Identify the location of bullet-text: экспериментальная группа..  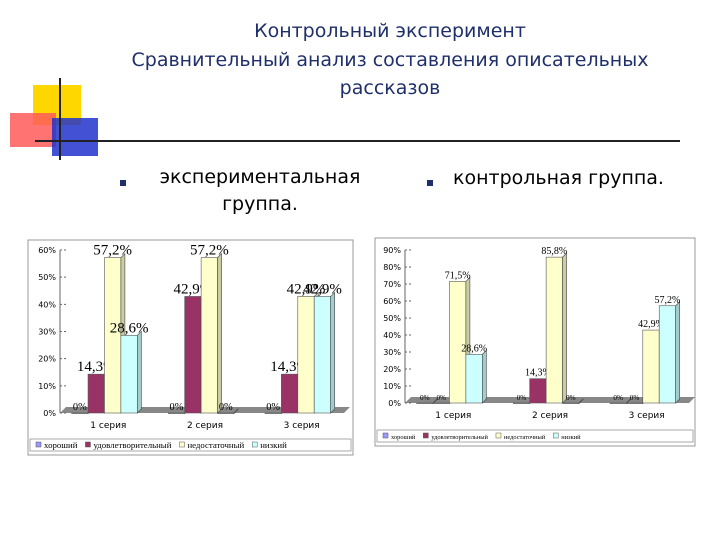
(260, 190).